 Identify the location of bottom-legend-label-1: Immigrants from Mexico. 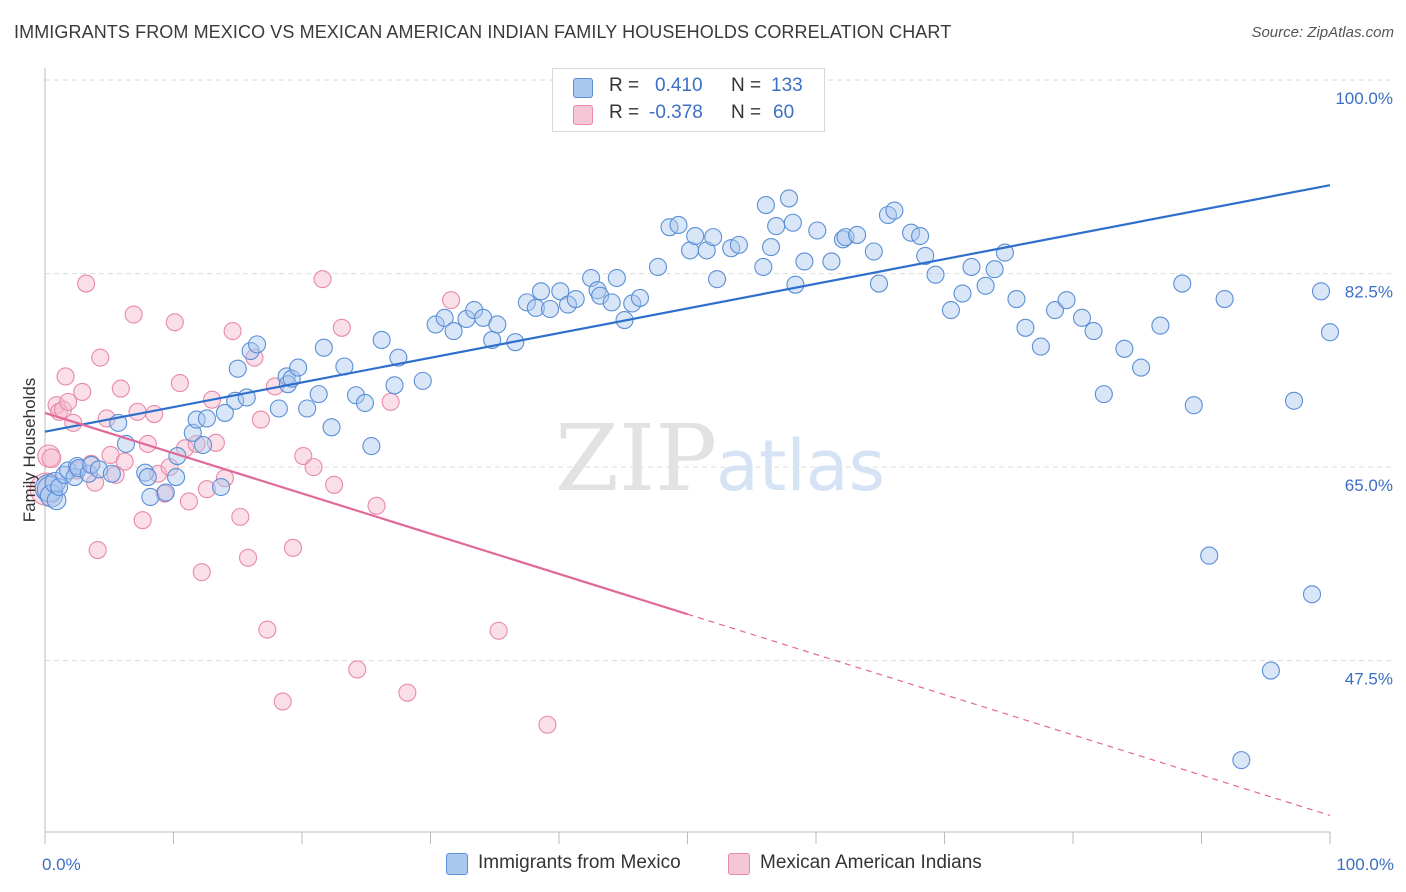
(579, 862).